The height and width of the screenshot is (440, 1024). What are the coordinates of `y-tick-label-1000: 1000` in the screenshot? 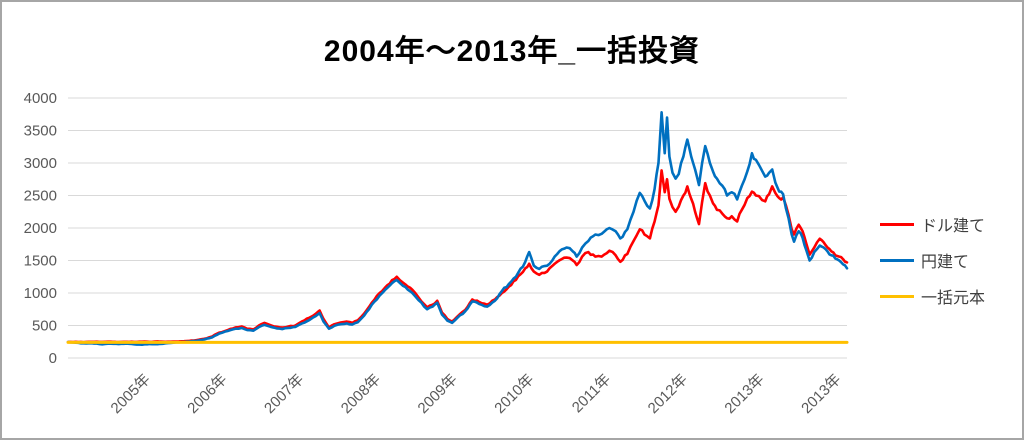 It's located at (40, 293).